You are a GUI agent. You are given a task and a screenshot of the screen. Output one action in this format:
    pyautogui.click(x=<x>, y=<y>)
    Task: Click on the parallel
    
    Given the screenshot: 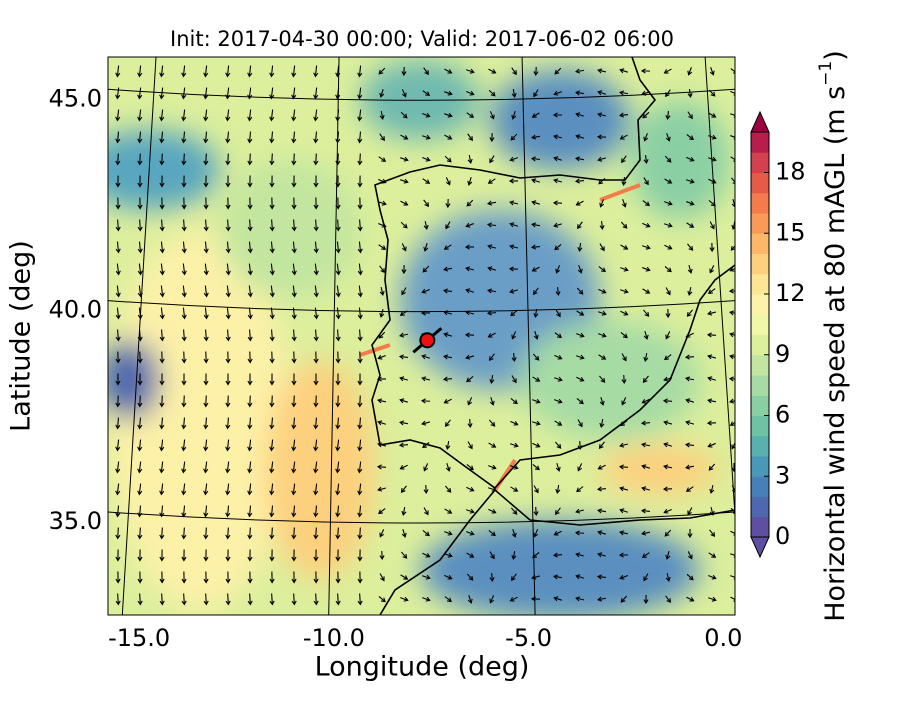 What is the action you would take?
    pyautogui.click(x=421, y=306)
    